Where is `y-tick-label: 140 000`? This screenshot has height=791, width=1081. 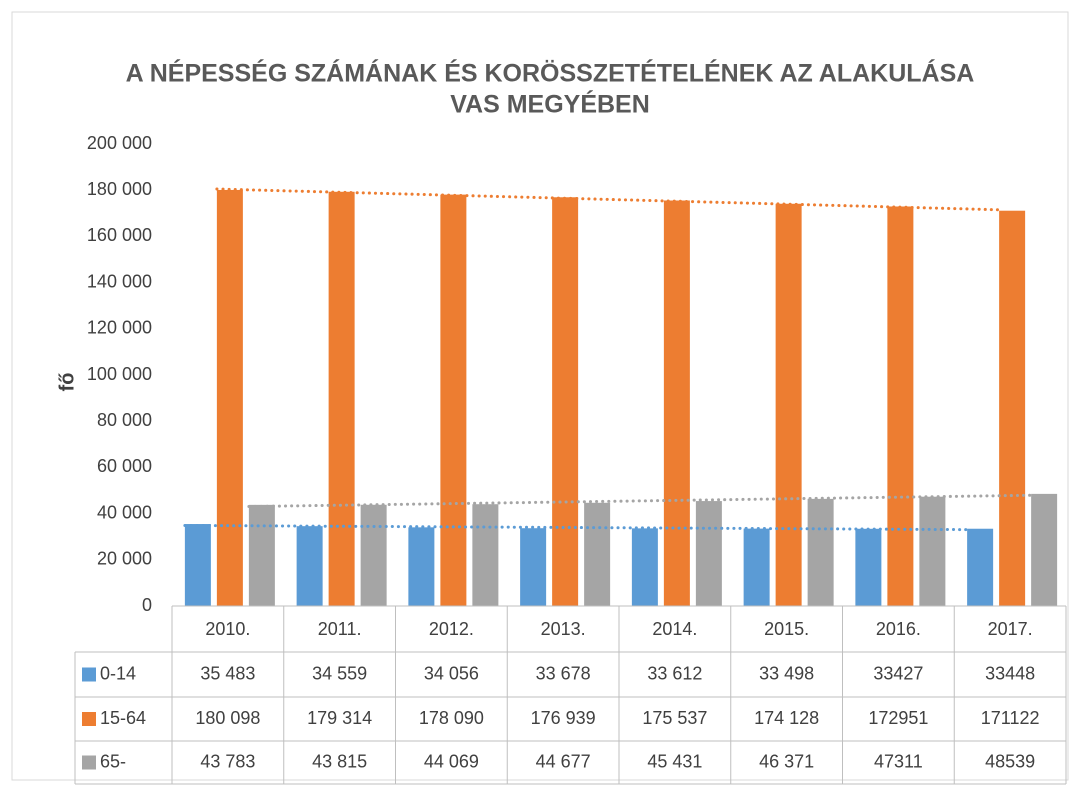
y-tick-label: 140 000 is located at coordinates (119, 281).